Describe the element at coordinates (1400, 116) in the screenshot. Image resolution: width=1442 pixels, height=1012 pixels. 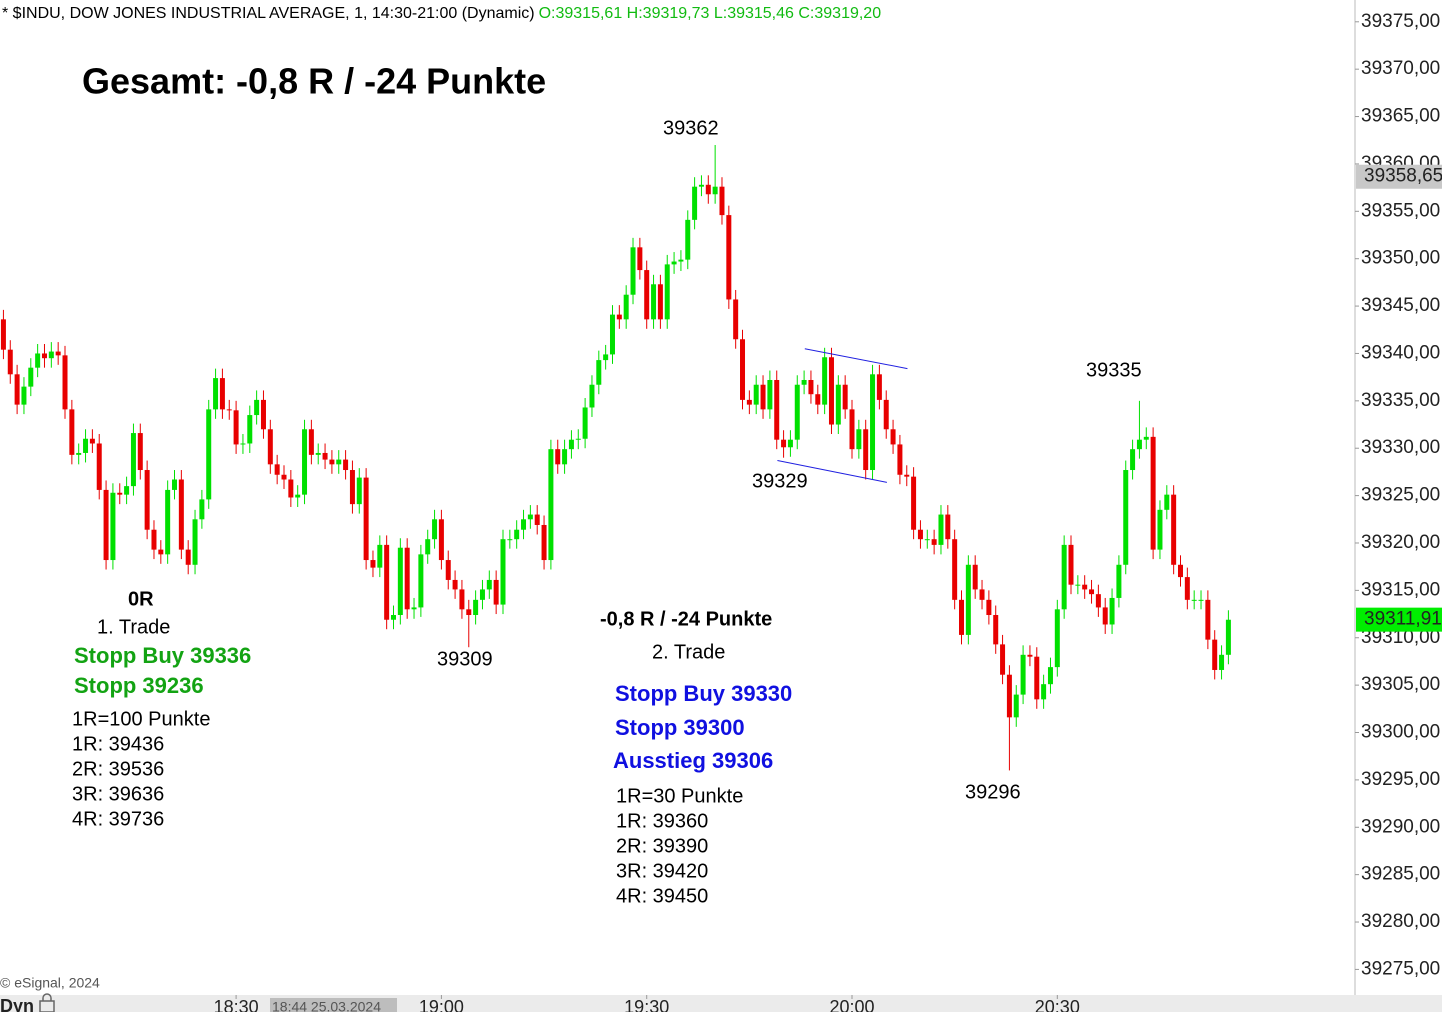
I see `y-tick-label: 39365,00` at that location.